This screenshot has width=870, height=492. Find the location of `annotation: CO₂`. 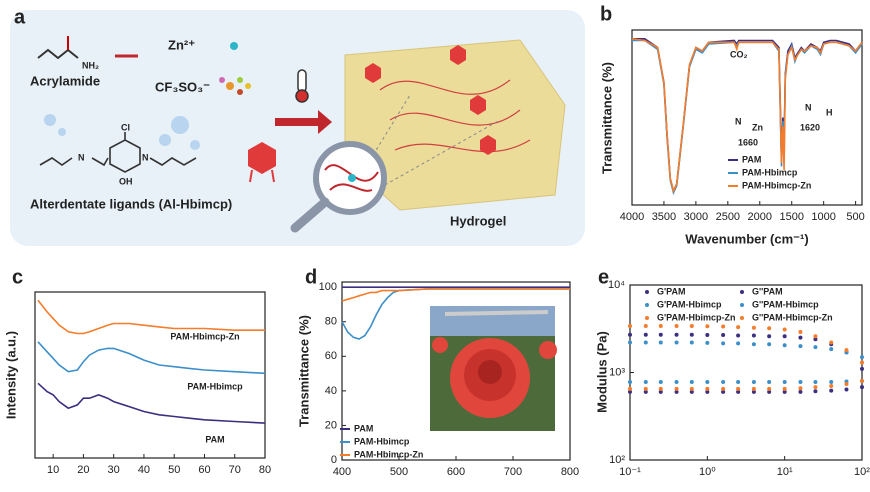

annotation: CO₂ is located at coordinates (739, 54).